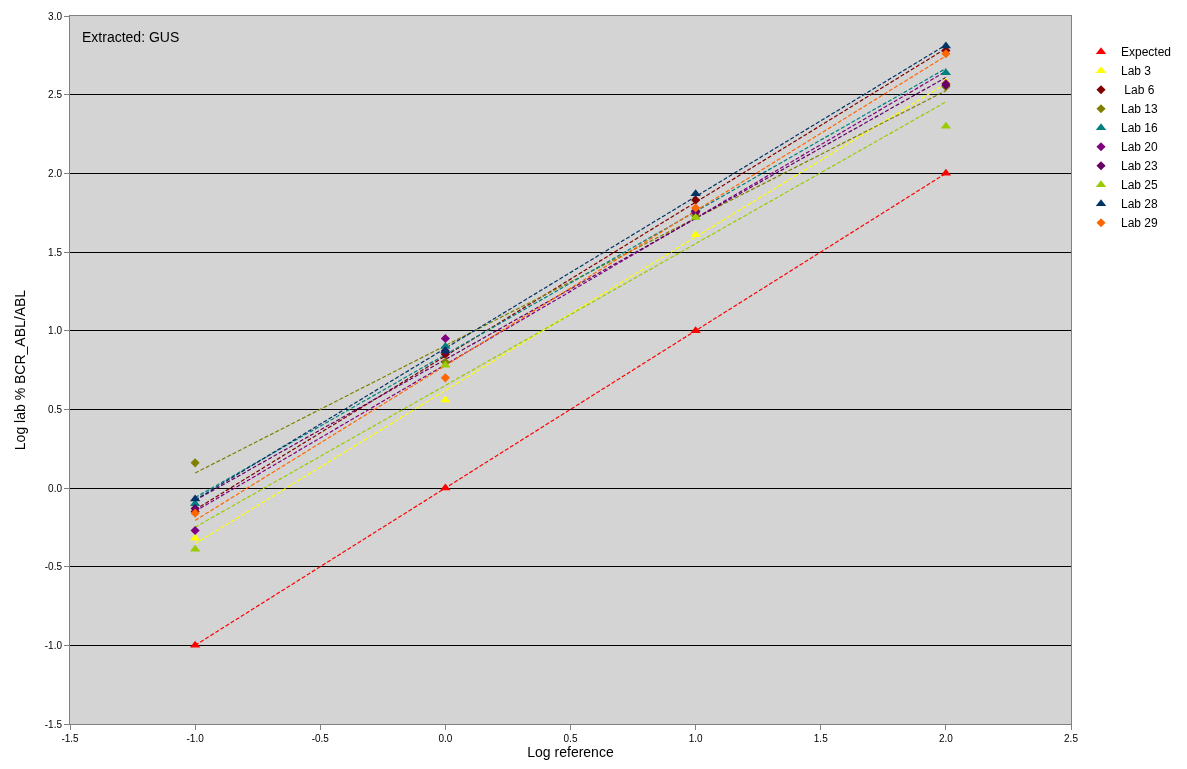  What do you see at coordinates (1140, 109) in the screenshot?
I see `legend-label: Lab 13` at bounding box center [1140, 109].